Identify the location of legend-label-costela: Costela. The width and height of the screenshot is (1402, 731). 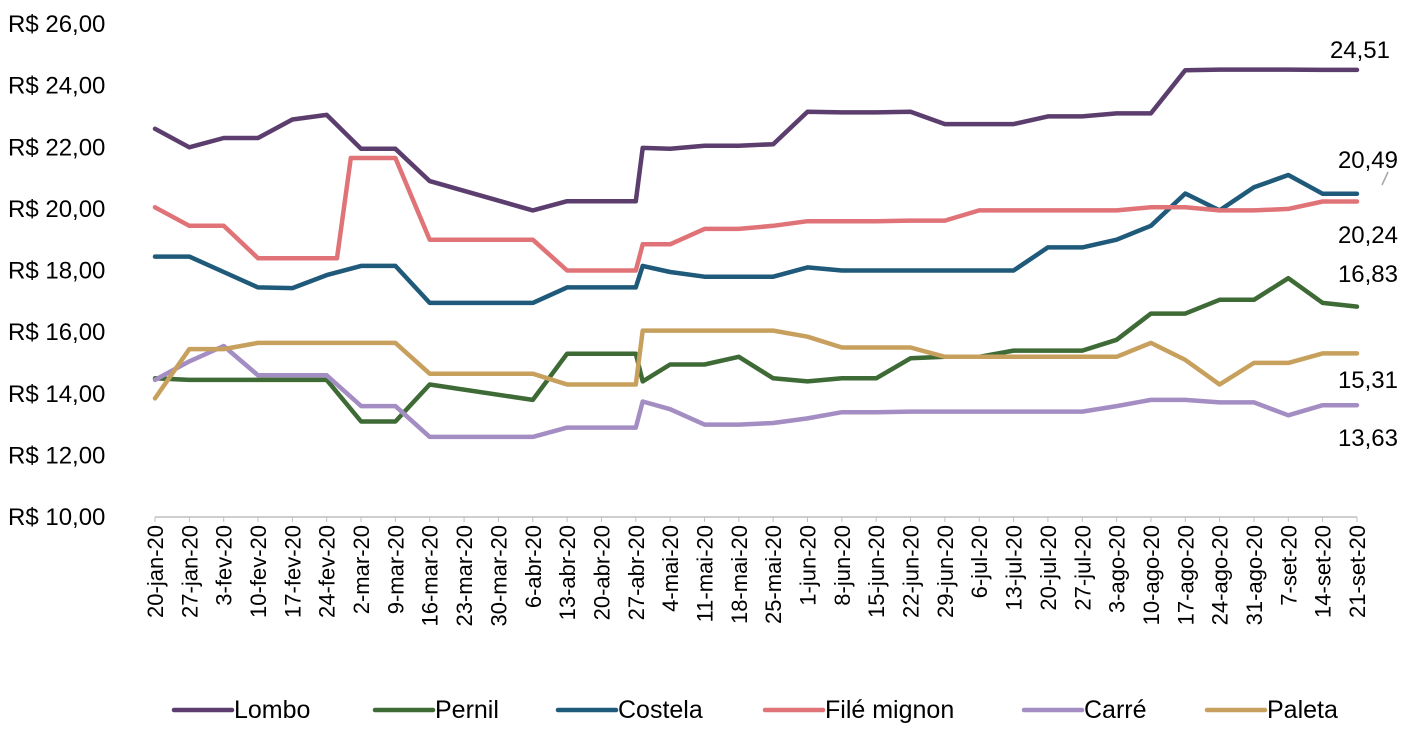
(660, 710).